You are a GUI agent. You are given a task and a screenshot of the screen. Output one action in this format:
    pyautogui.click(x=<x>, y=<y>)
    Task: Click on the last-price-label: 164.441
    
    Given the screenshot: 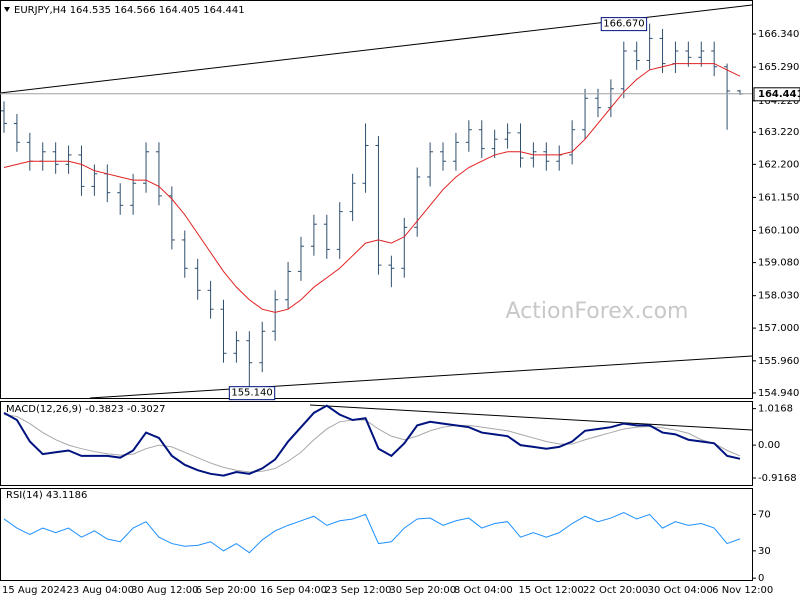 What is the action you would take?
    pyautogui.click(x=779, y=94)
    